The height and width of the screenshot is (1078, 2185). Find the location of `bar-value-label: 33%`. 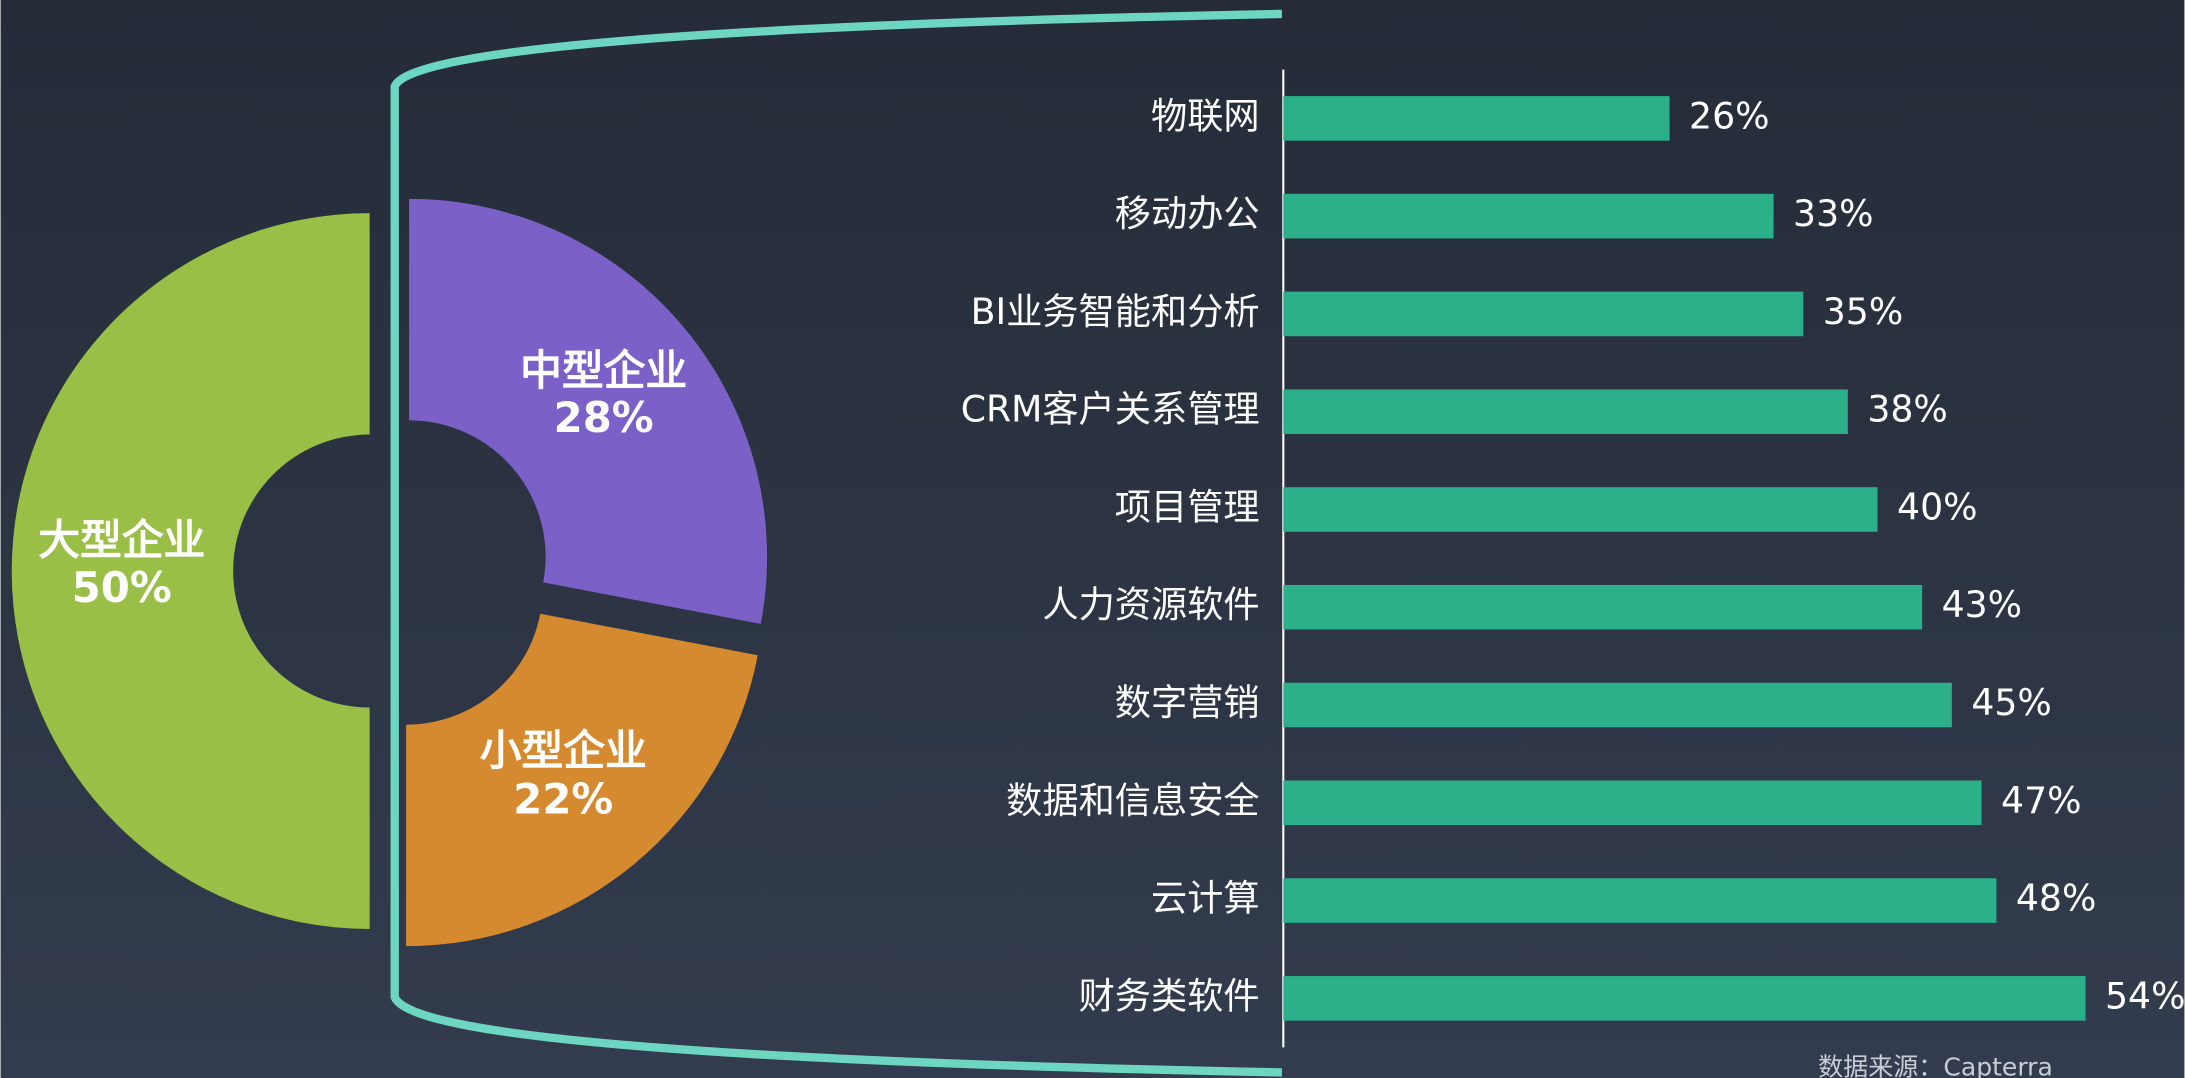

bar-value-label: 33% is located at coordinates (1833, 213).